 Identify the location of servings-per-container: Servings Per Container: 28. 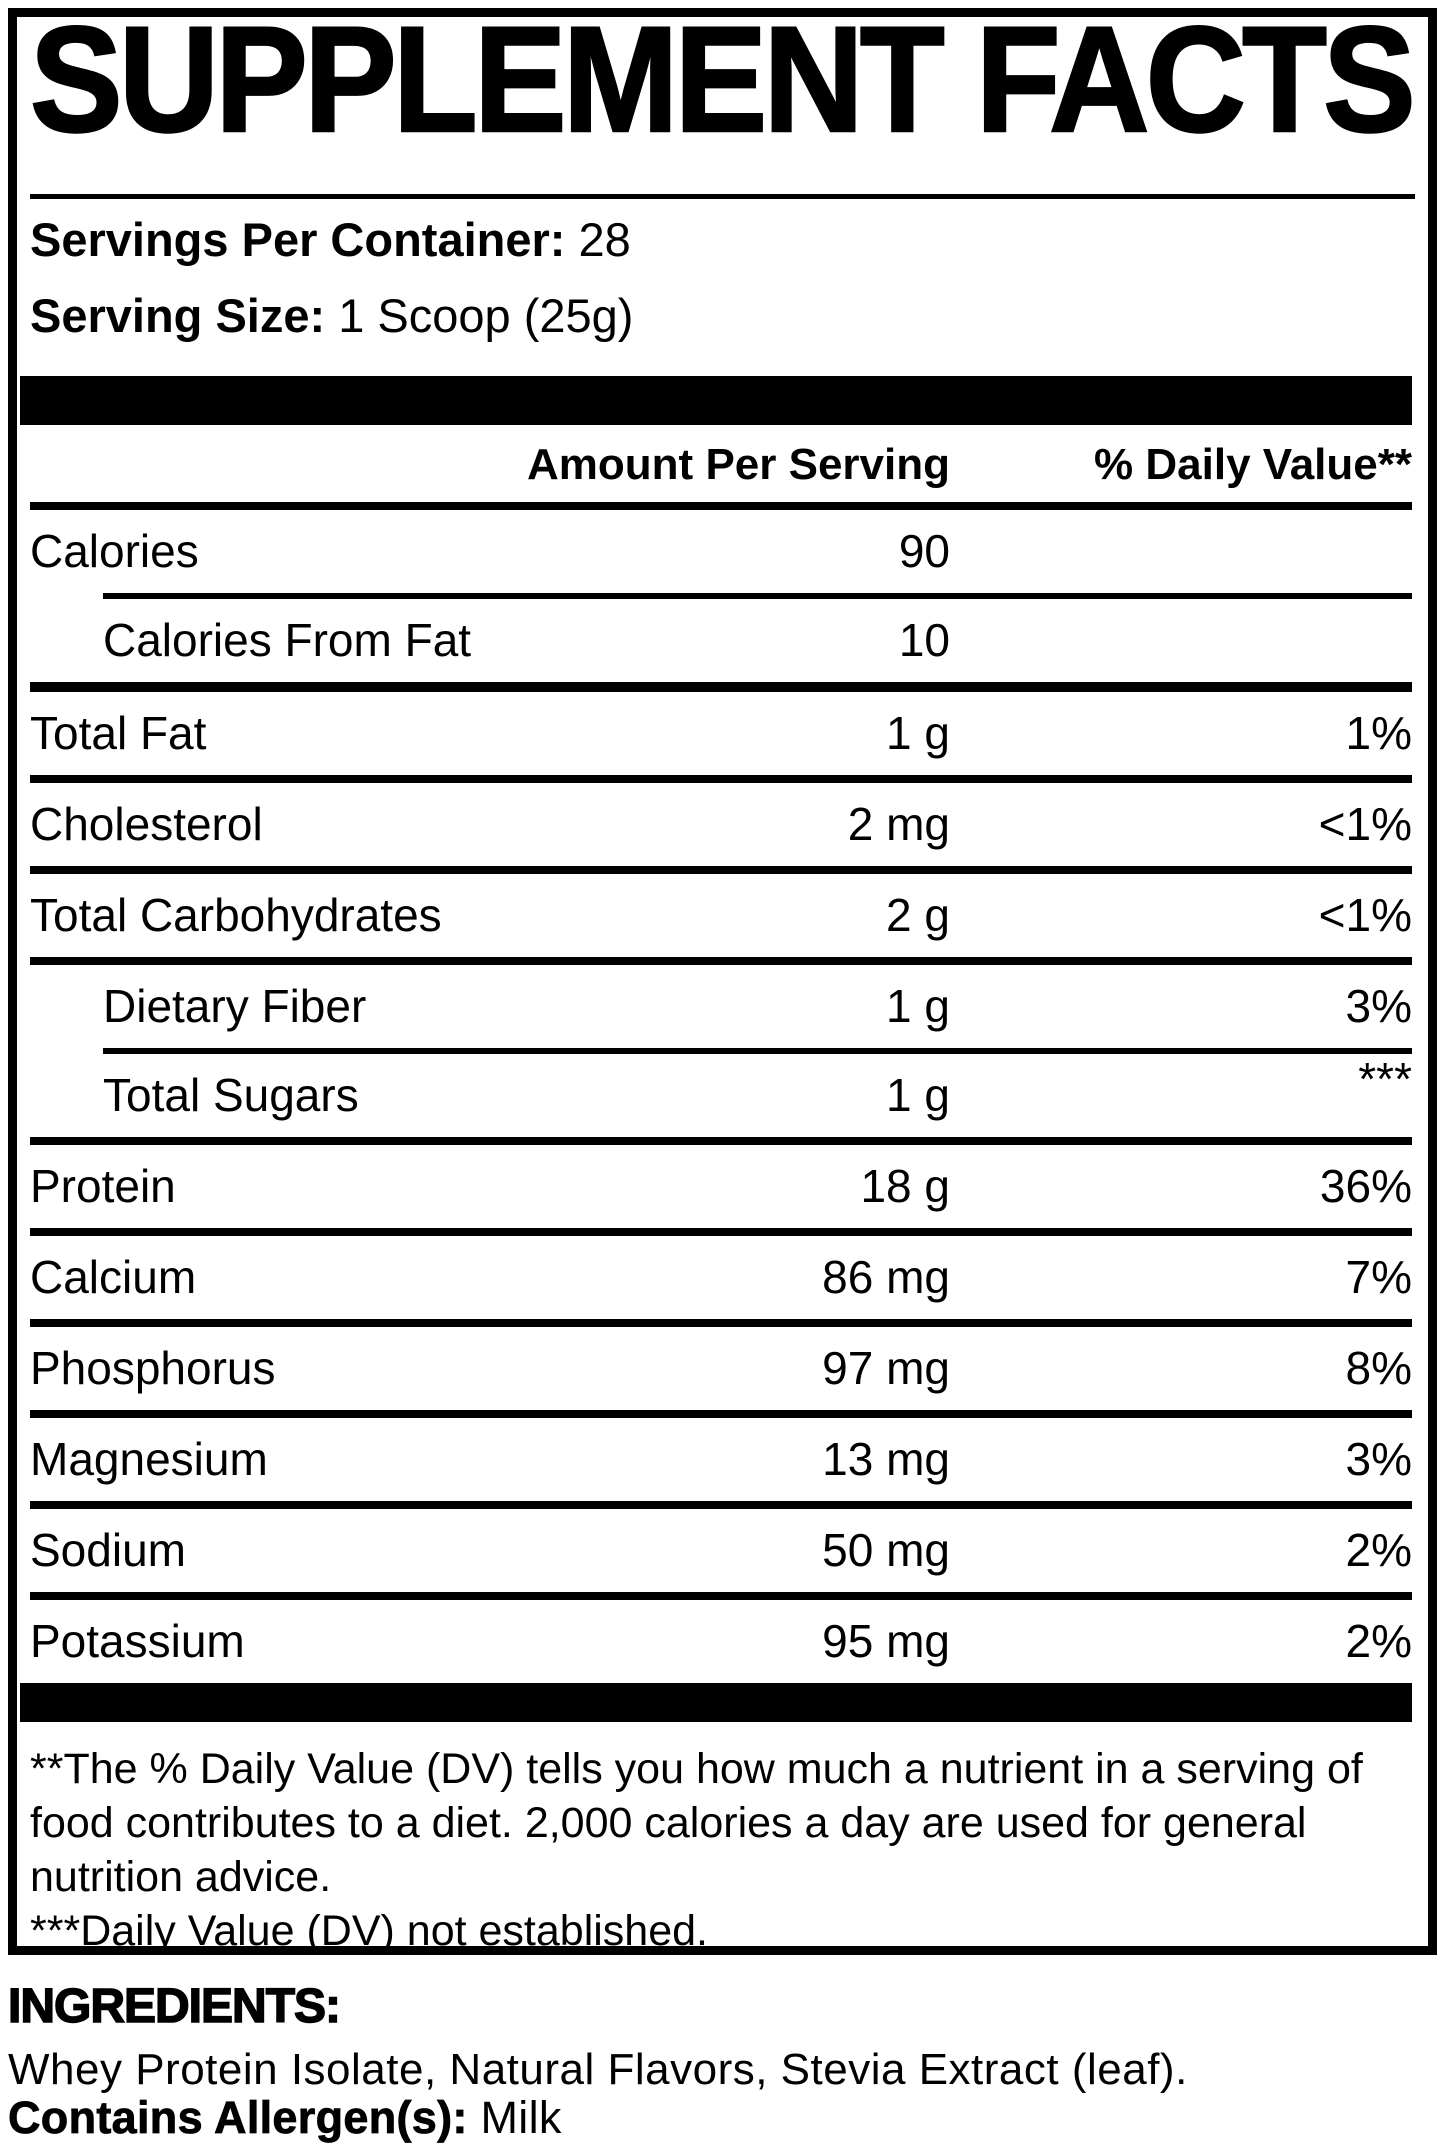
(721, 240).